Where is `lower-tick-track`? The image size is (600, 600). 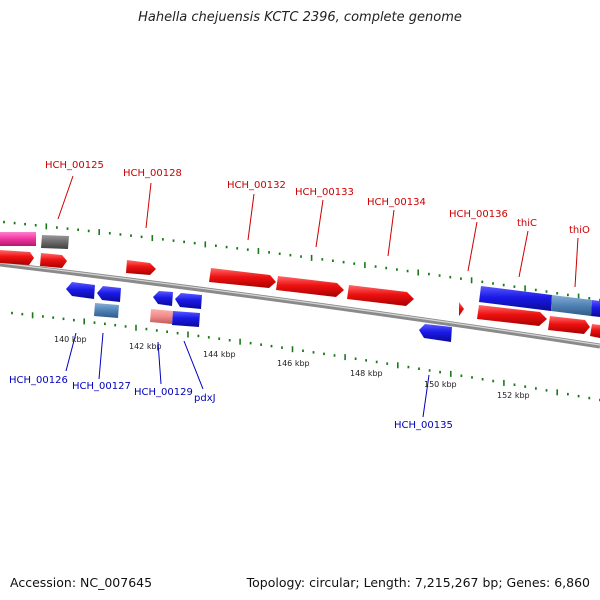
lower-tick-track is located at coordinates (305, 356).